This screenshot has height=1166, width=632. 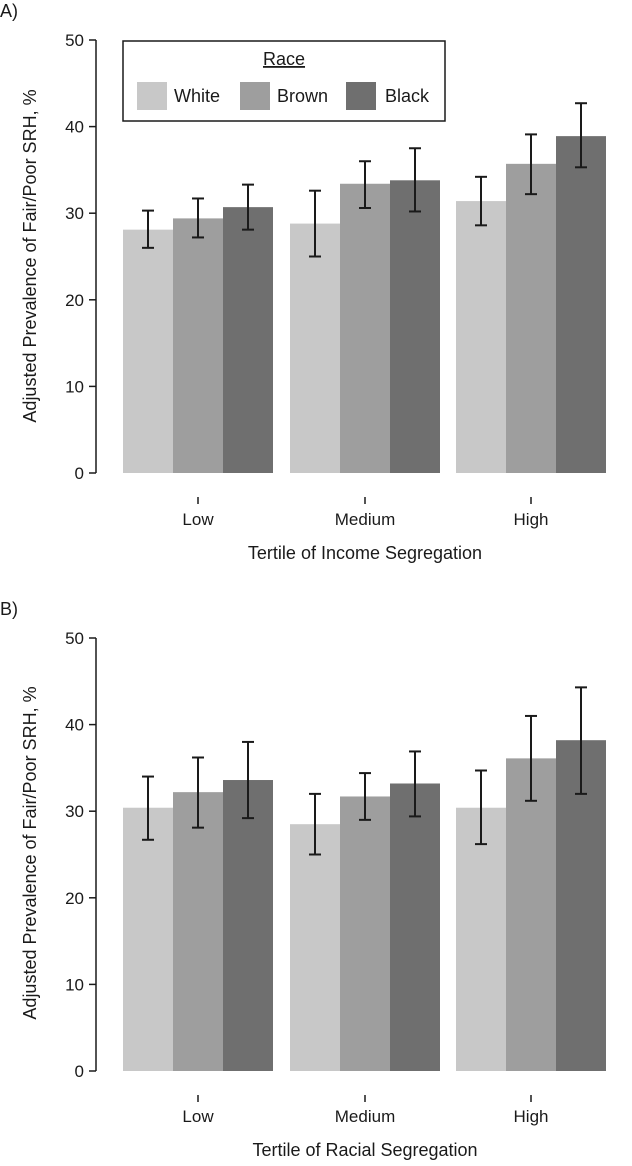 I want to click on panel-a-y-axis-title: Adjusted Prevalence of Fair/Poor SRH, %, so click(x=30, y=255).